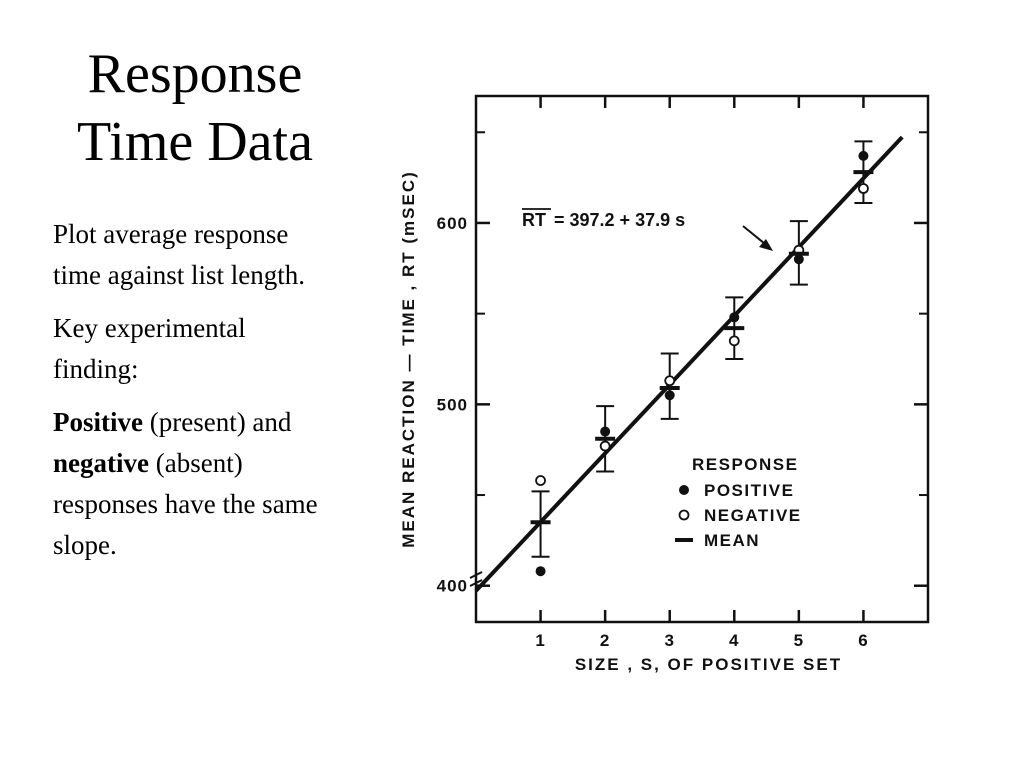 This screenshot has height=768, width=1024. What do you see at coordinates (195, 74) in the screenshot?
I see `title-line-1: Response` at bounding box center [195, 74].